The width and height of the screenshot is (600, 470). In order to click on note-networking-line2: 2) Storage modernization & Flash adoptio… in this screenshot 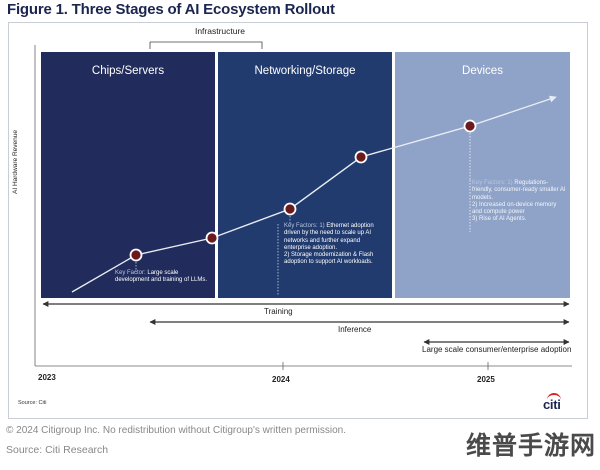, I will do `click(329, 259)`.